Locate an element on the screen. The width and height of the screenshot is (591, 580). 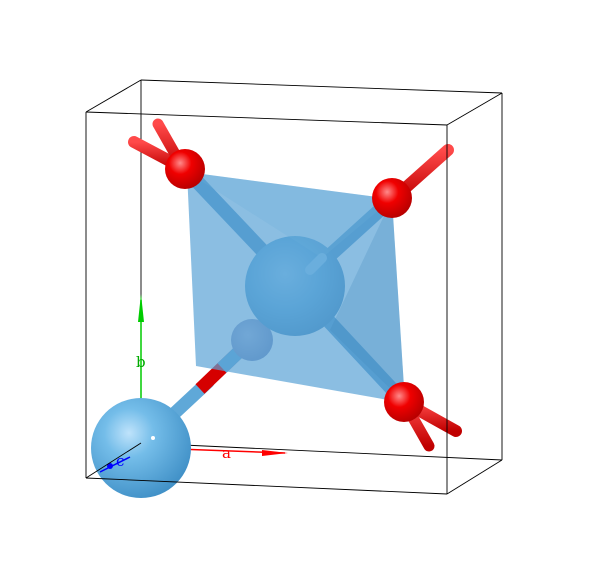
axis-c-arrow is located at coordinates (115, 464).